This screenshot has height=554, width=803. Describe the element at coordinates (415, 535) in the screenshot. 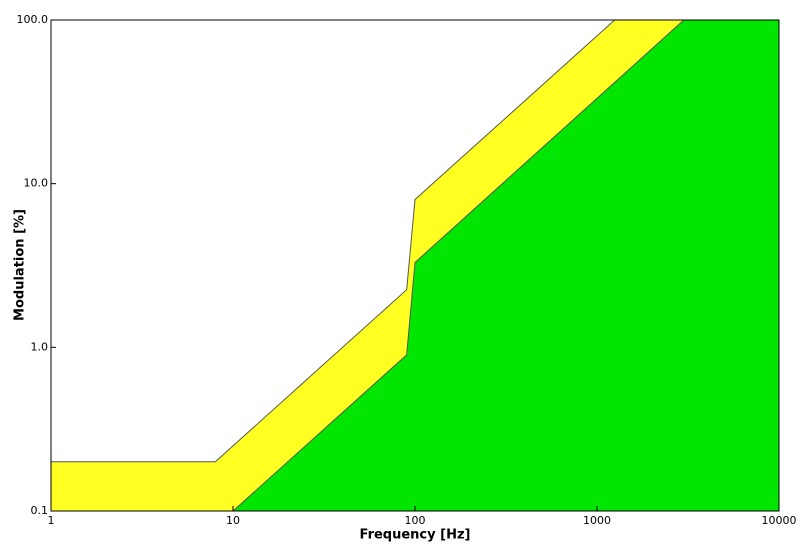

I see `x-axis-label: Frequency [Hz]` at that location.